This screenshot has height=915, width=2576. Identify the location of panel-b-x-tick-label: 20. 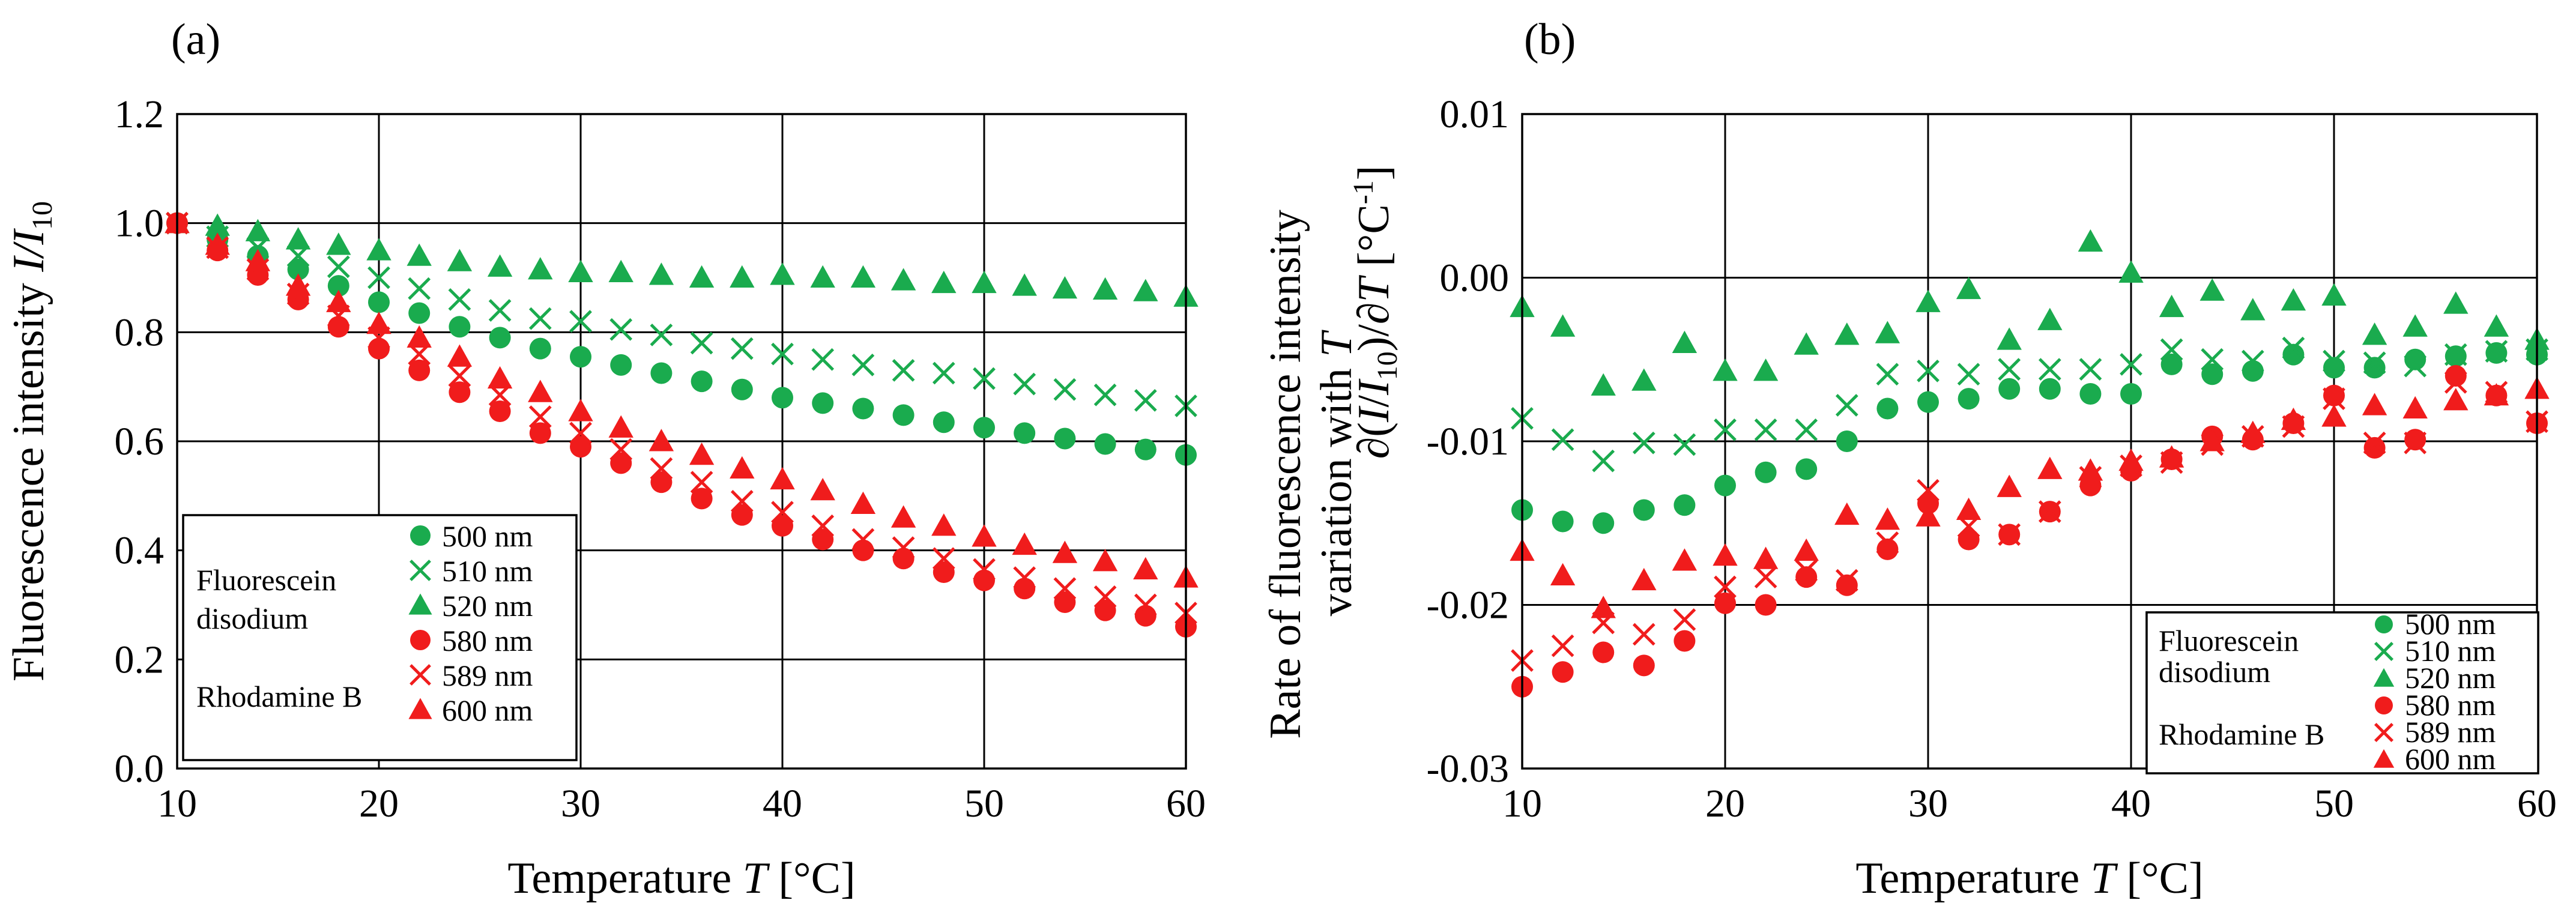
(1725, 804).